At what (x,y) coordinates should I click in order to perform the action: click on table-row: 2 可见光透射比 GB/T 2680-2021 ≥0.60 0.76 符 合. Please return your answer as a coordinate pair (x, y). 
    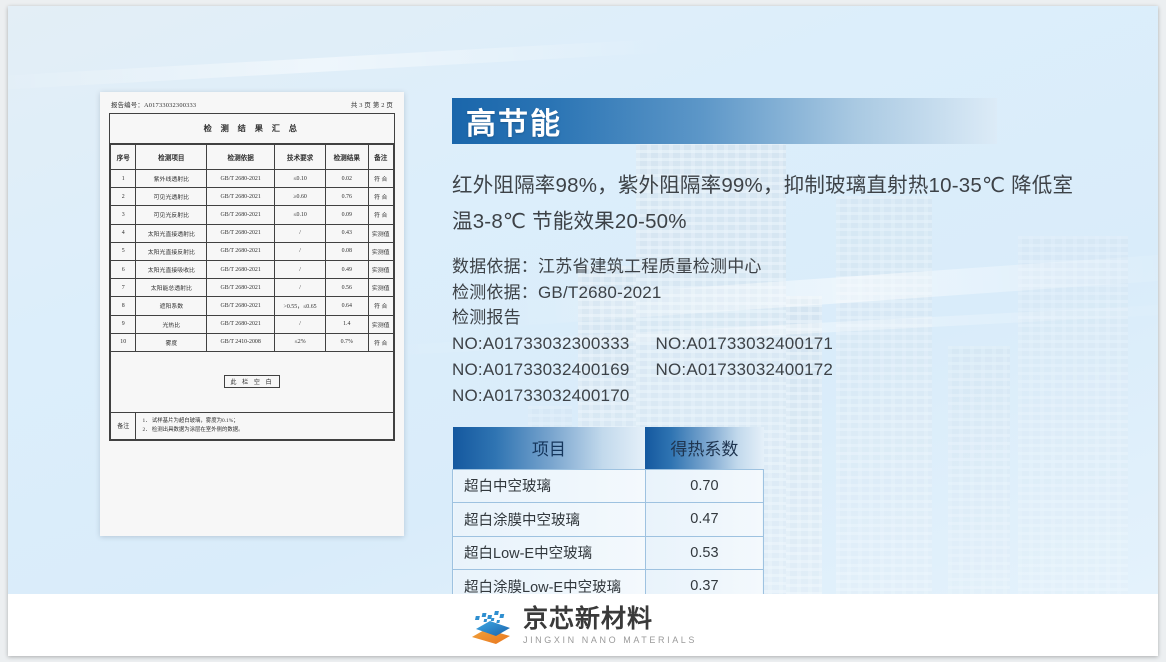
    Looking at the image, I should click on (251, 197).